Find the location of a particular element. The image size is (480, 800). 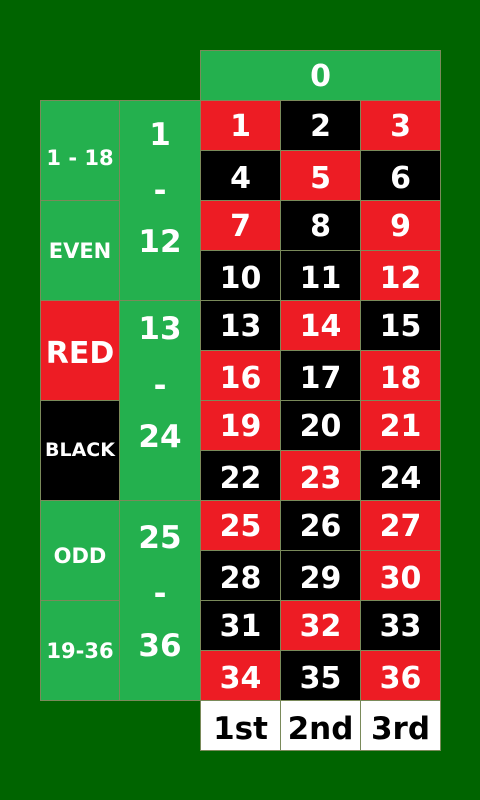

number-cell-16: 16 is located at coordinates (240, 375).